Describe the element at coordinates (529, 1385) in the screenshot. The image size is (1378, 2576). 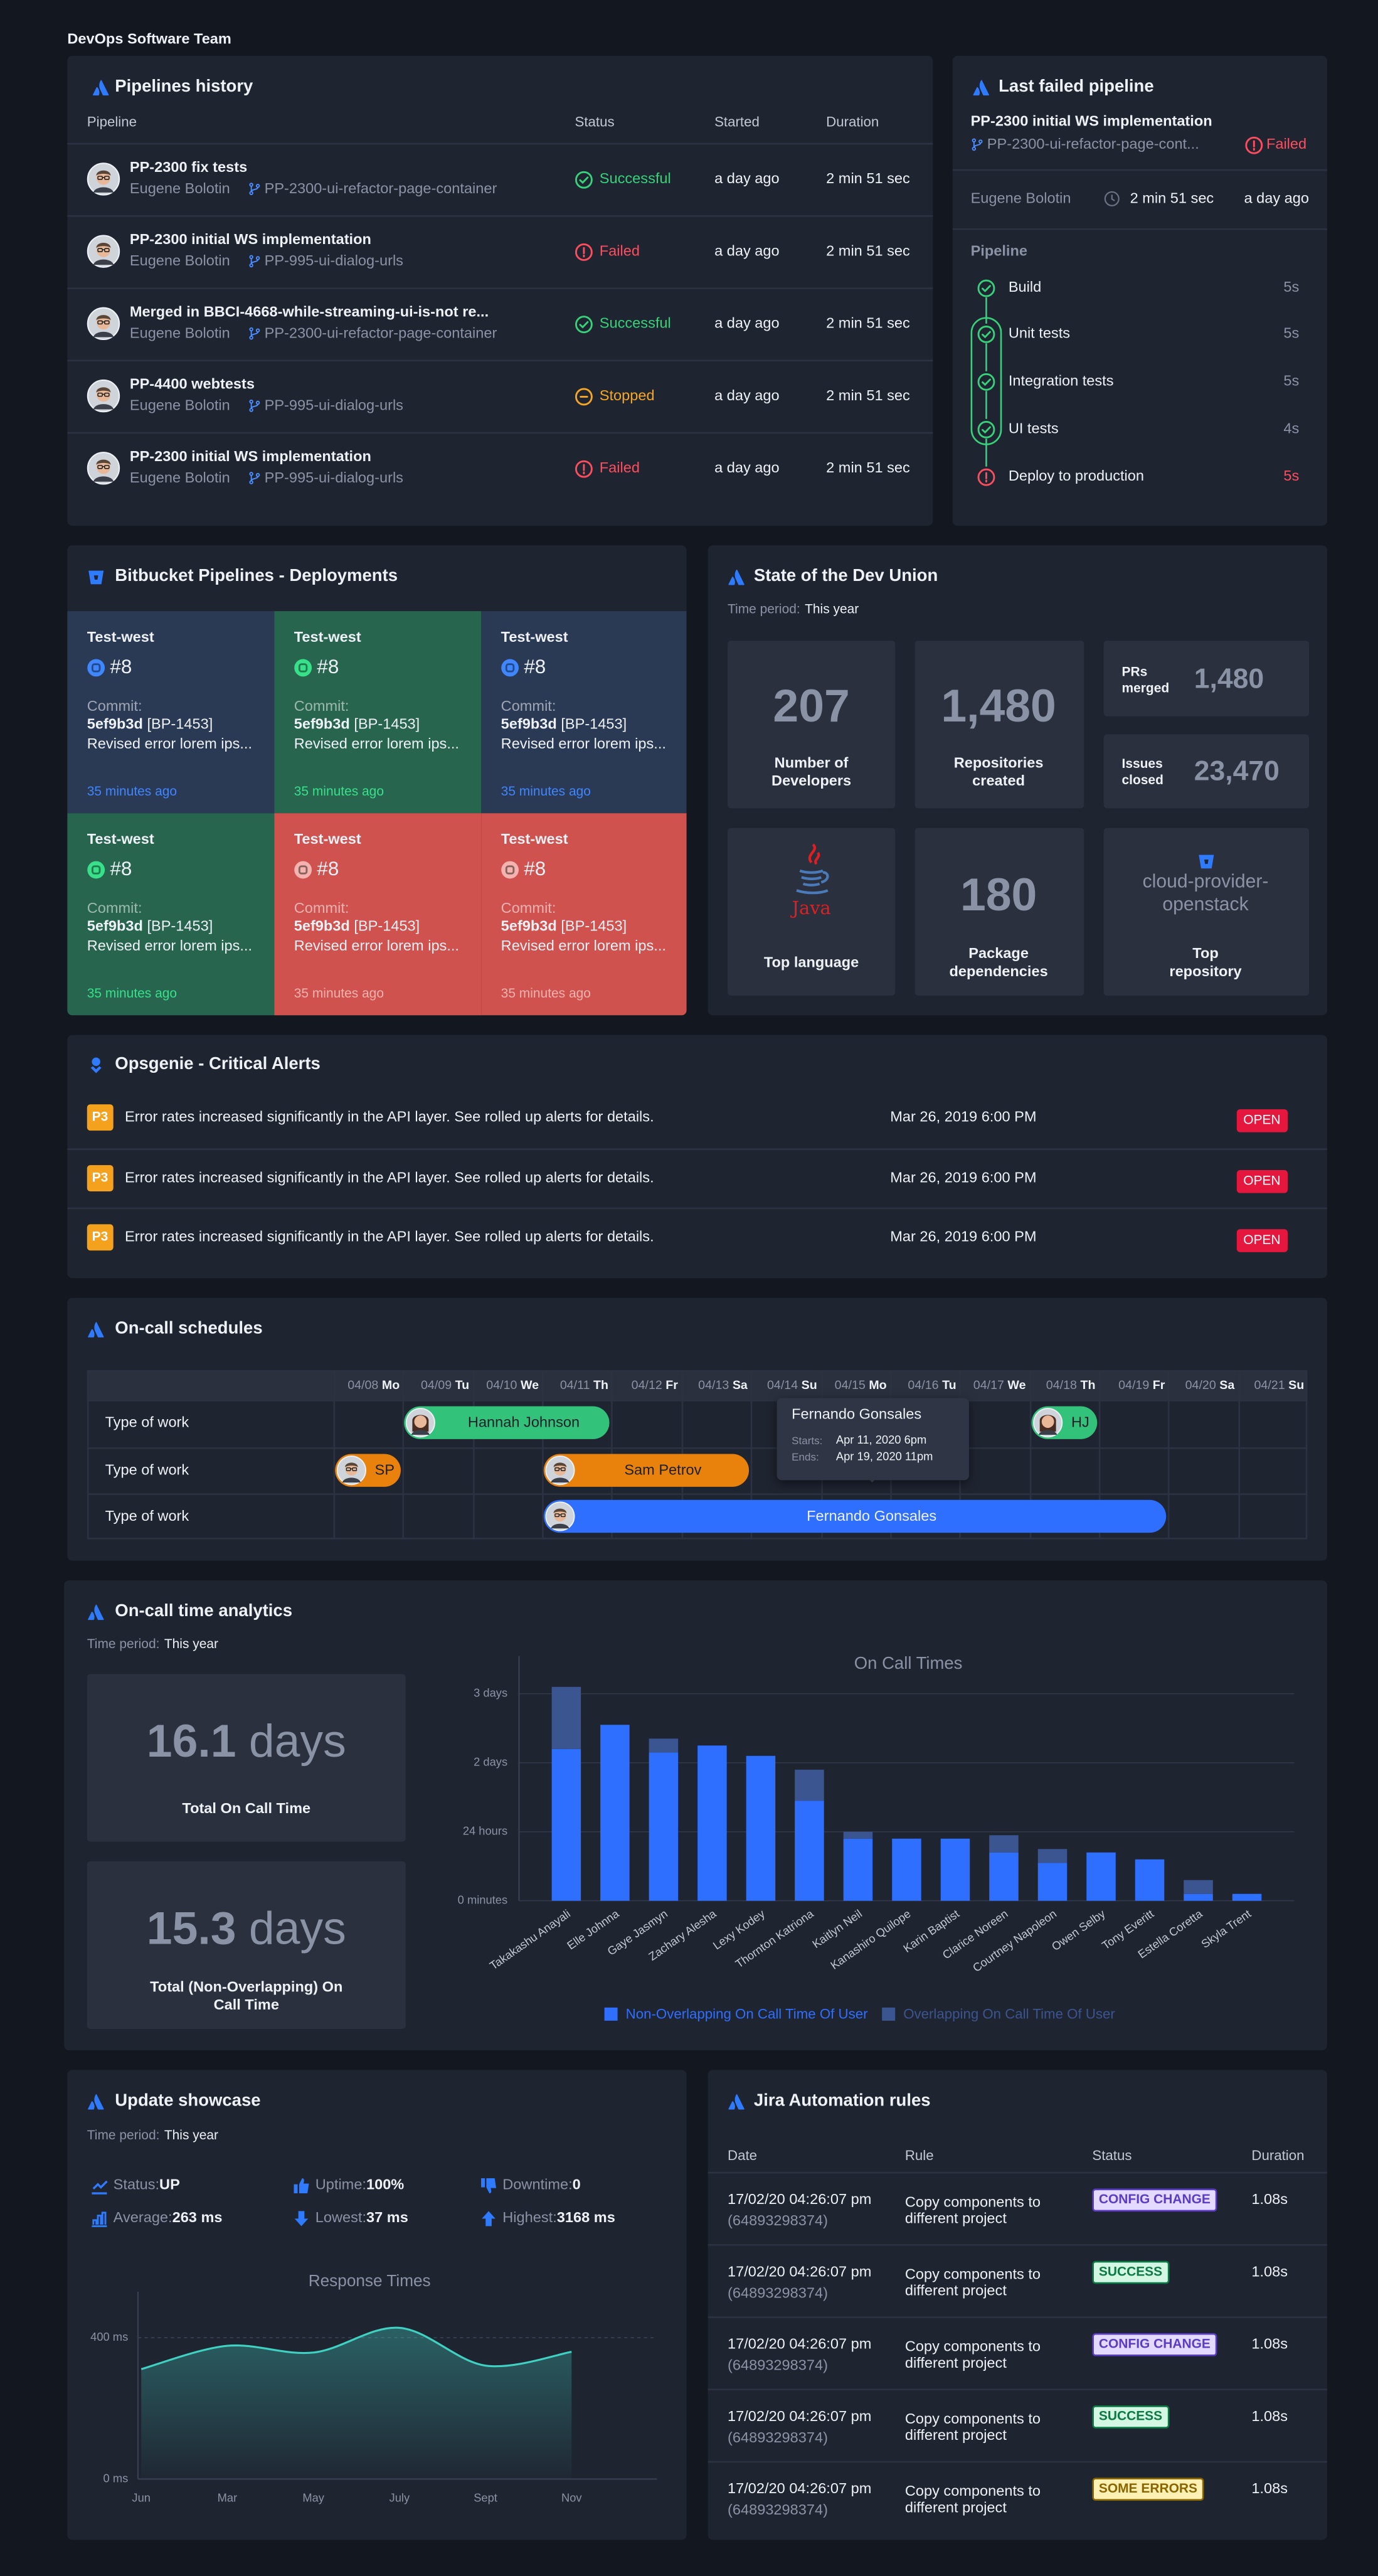
I see `text: We` at that location.